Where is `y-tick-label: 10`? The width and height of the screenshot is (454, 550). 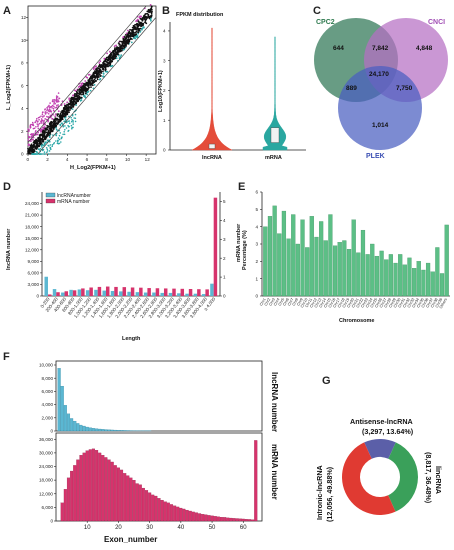
y-tick-label: 10 is located at coordinates (24, 40).